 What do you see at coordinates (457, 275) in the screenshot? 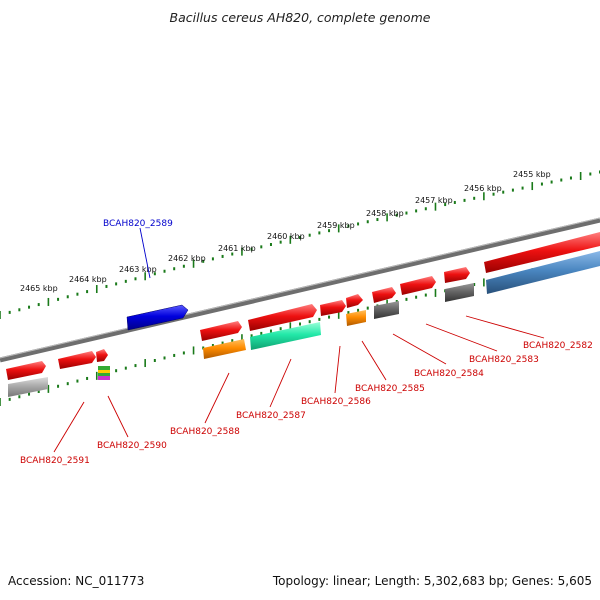
I see `gene-BCAH820_2583b` at bounding box center [457, 275].